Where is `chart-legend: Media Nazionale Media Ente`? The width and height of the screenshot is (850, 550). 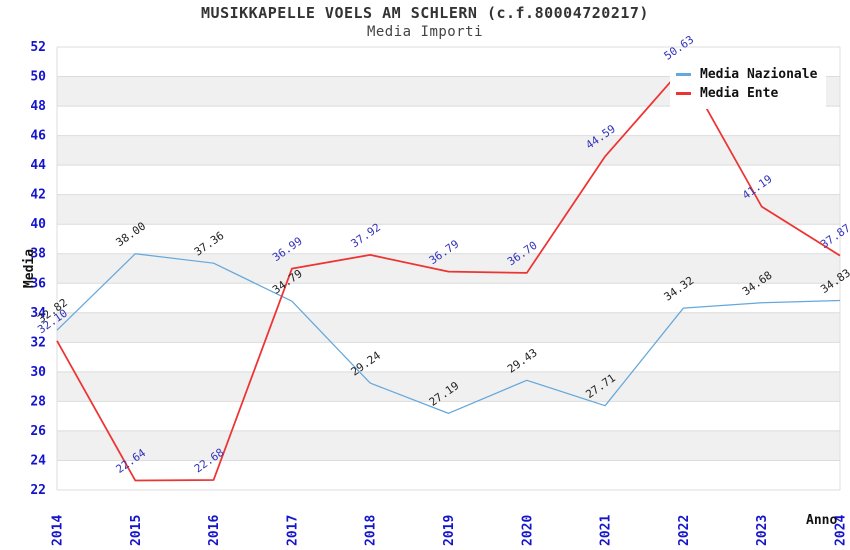
chart-legend: Media Nazionale Media Ente is located at coordinates (748, 84).